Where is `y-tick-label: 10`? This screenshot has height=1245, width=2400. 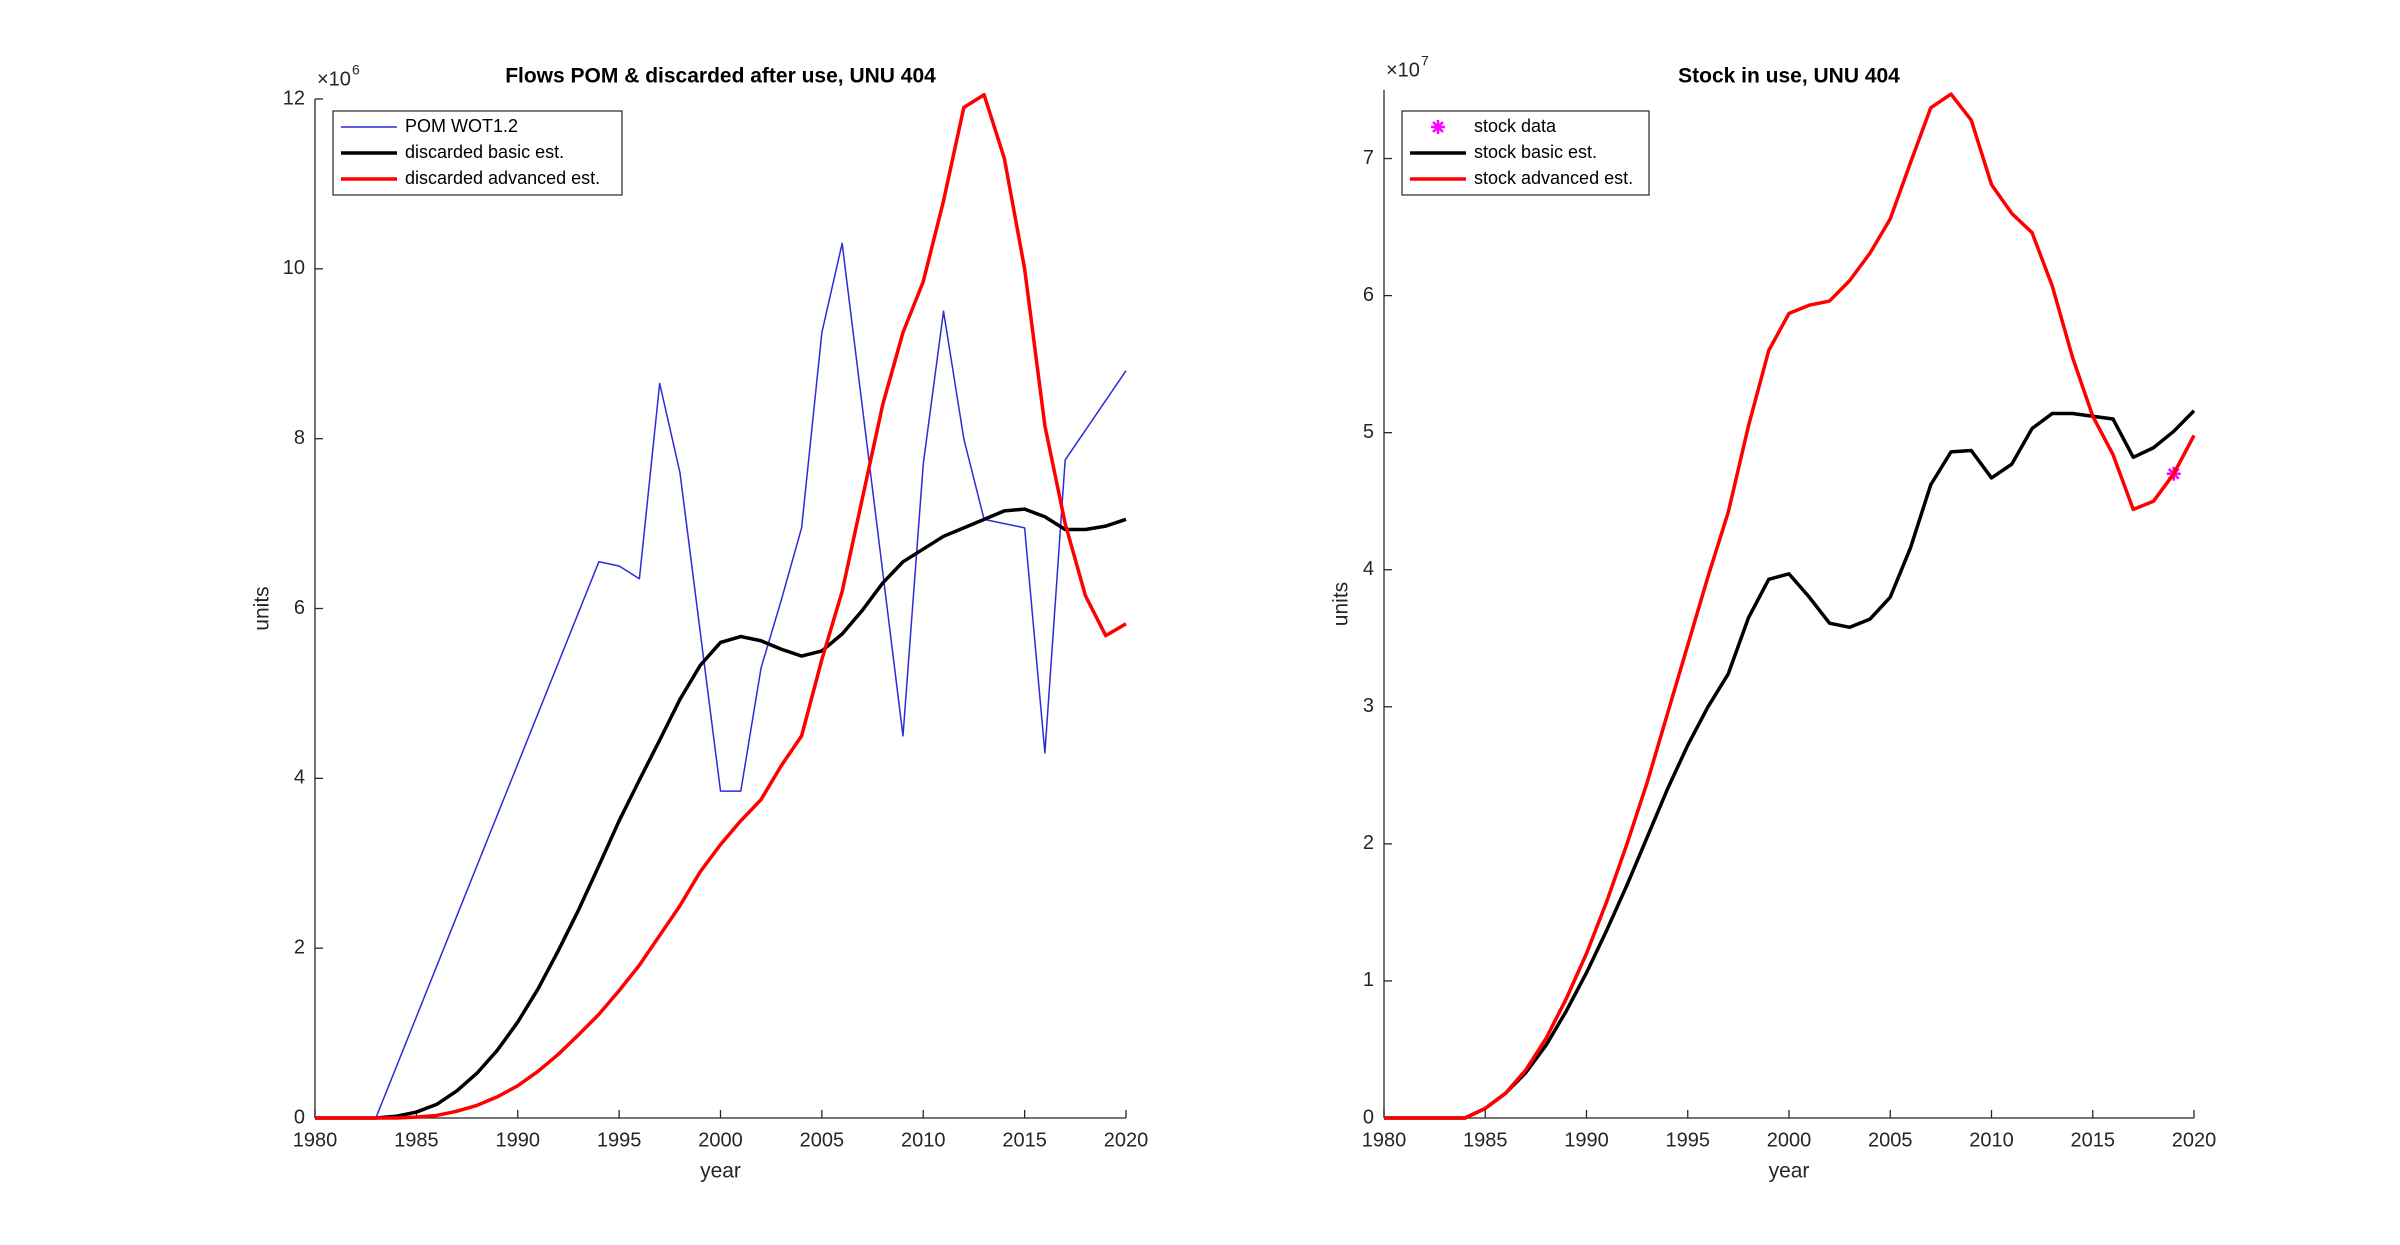 y-tick-label: 10 is located at coordinates (294, 268).